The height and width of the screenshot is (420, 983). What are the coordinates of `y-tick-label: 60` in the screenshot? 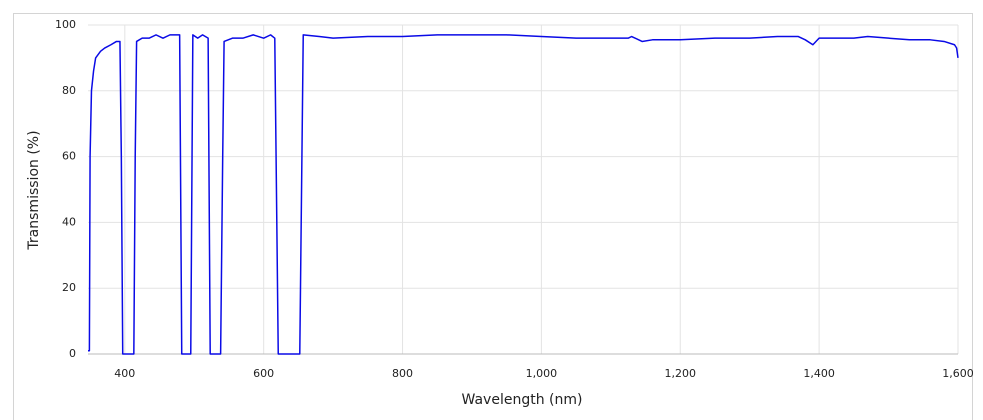 It's located at (69, 156).